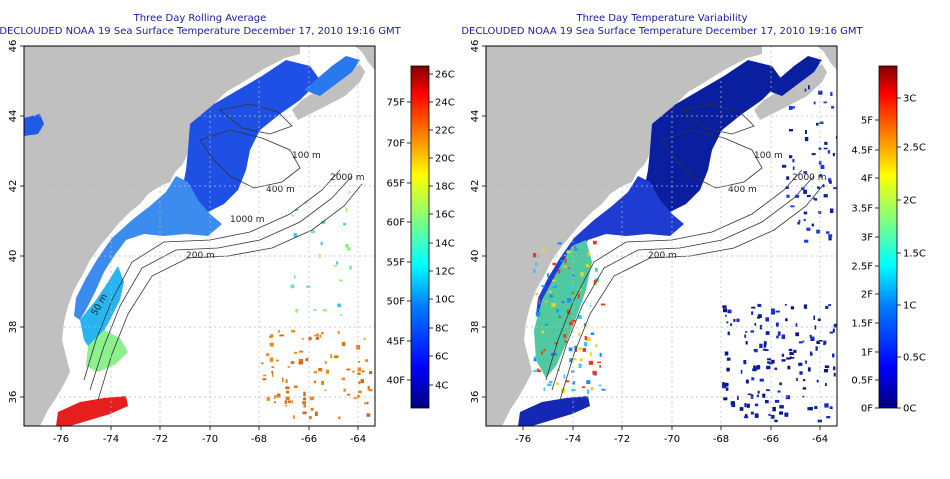  What do you see at coordinates (867, 295) in the screenshot?
I see `right-colorbar-fahrenheit-label: 2F` at bounding box center [867, 295].